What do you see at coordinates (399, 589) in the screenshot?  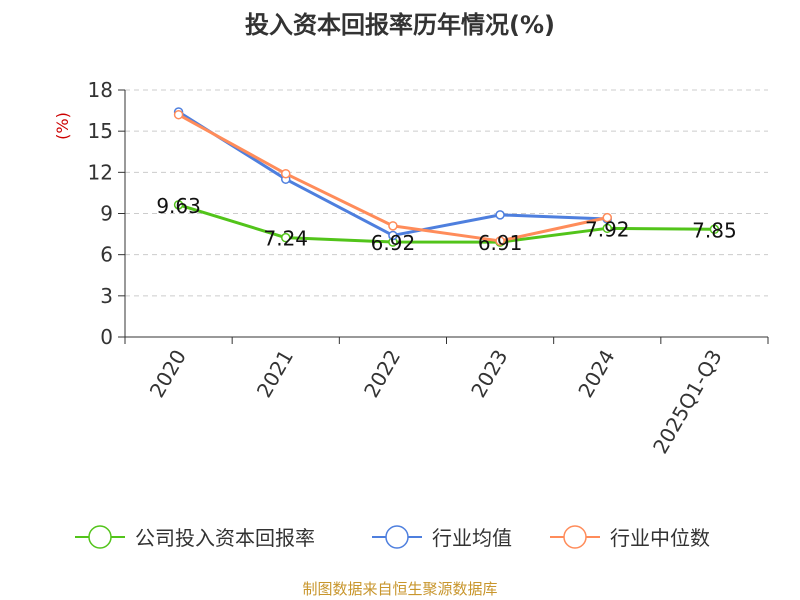 I see `source-note: 制图数据来自恒生聚源数据库` at bounding box center [399, 589].